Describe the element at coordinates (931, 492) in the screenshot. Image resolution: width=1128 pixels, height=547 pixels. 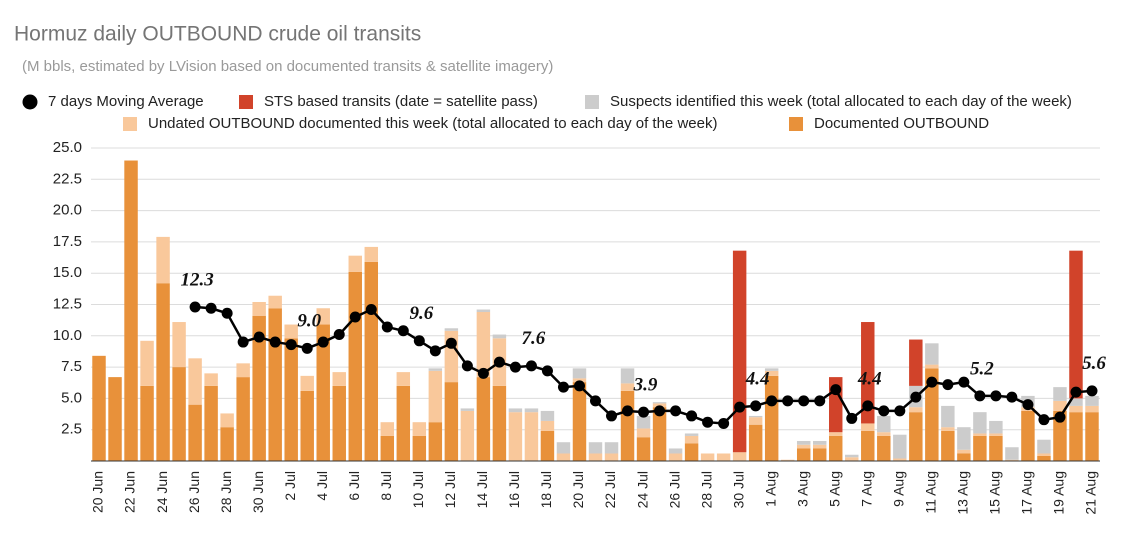
I see `x-tick-label: 11 Aug` at that location.